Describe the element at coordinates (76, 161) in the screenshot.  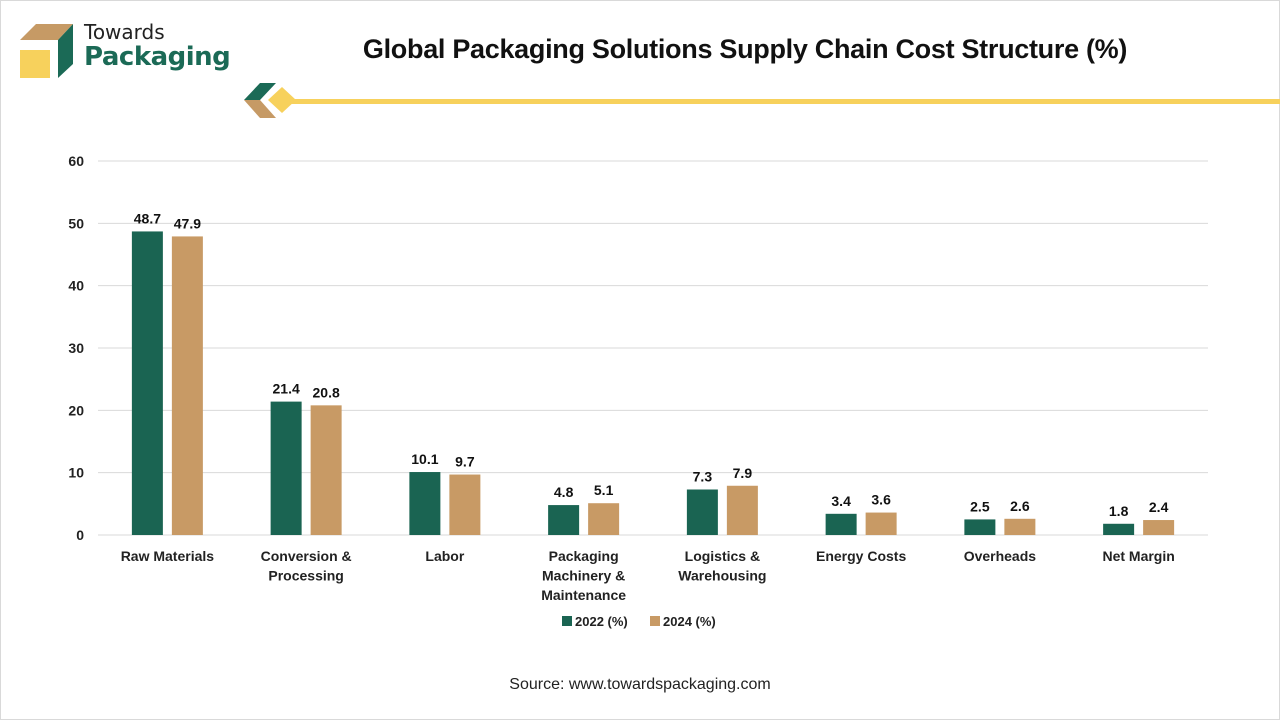
I see `y-tick-label: 60` at that location.